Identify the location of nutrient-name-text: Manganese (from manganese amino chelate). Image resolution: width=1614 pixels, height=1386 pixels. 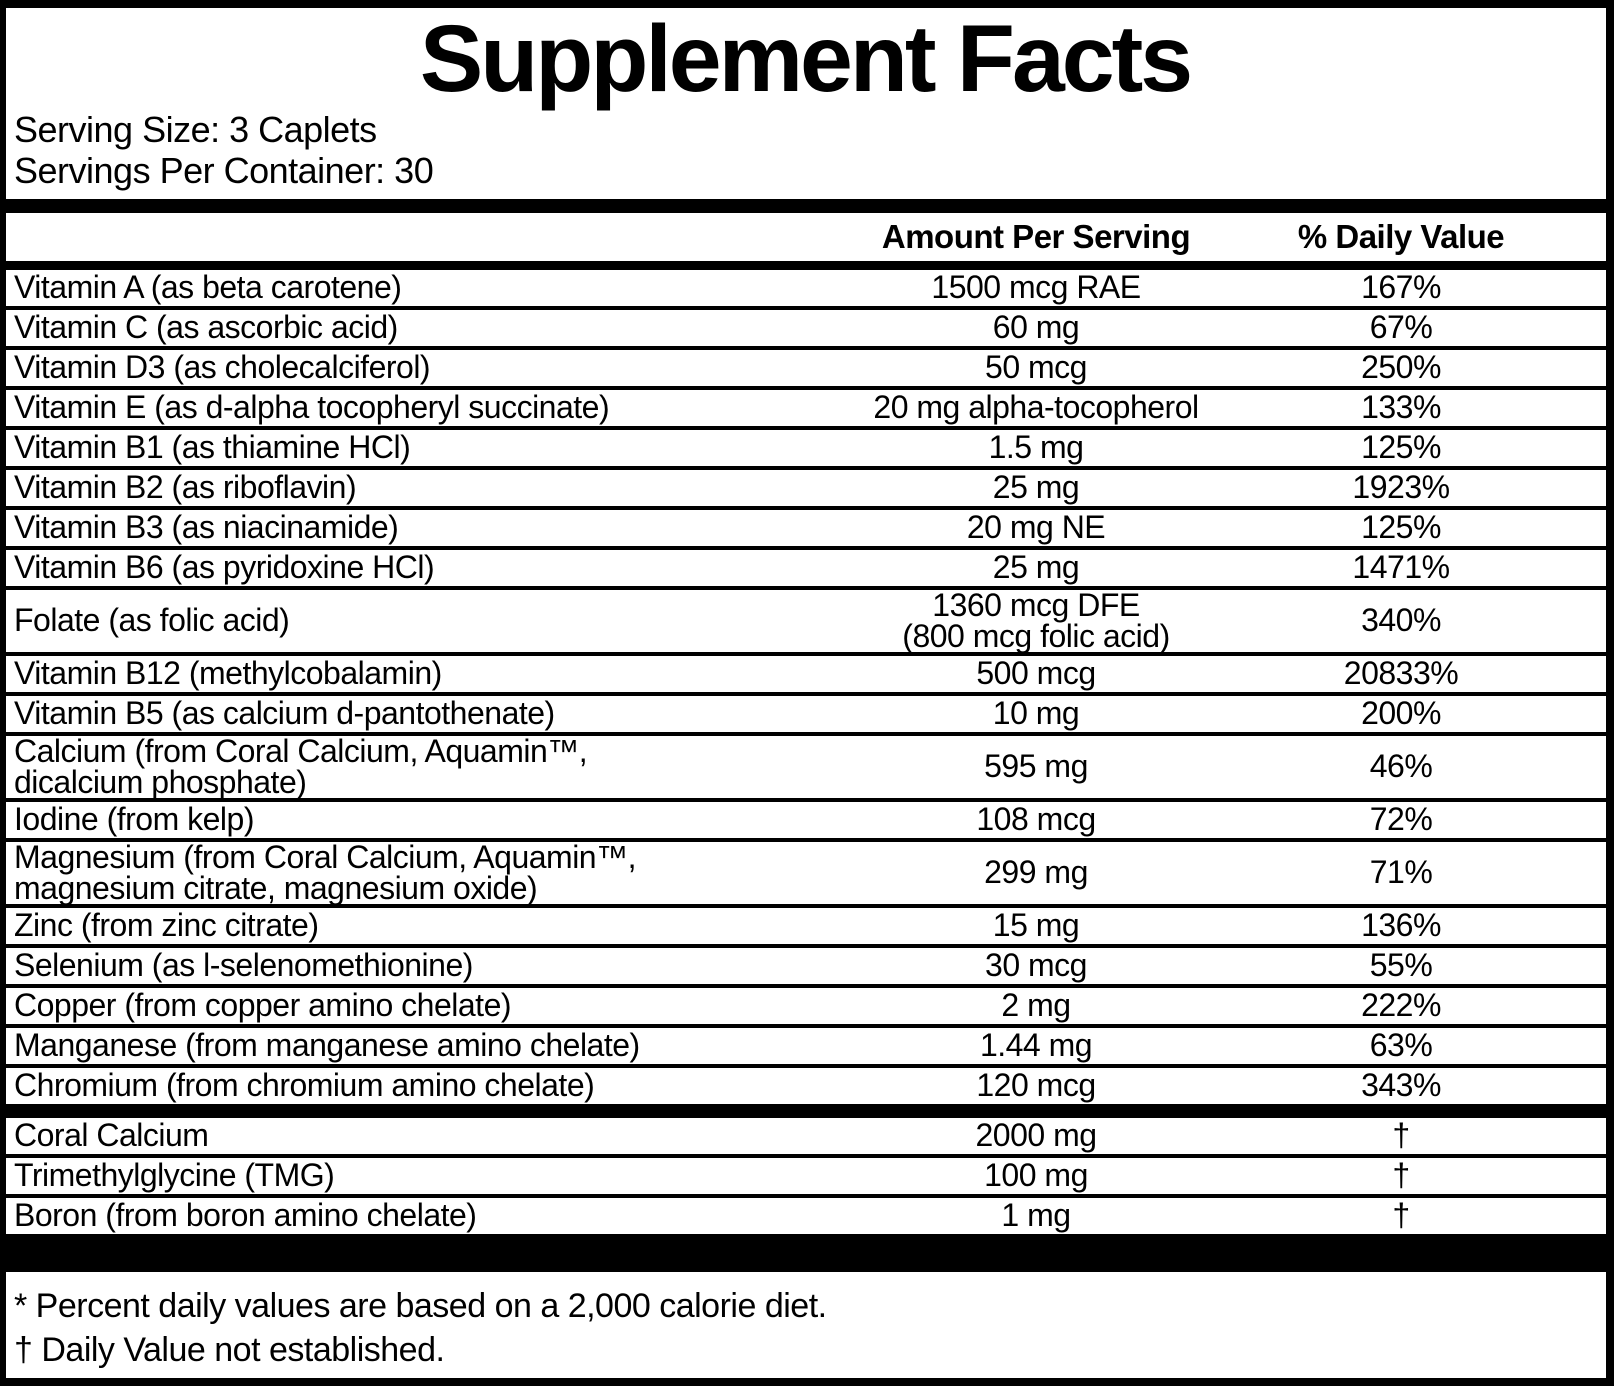
(327, 1045).